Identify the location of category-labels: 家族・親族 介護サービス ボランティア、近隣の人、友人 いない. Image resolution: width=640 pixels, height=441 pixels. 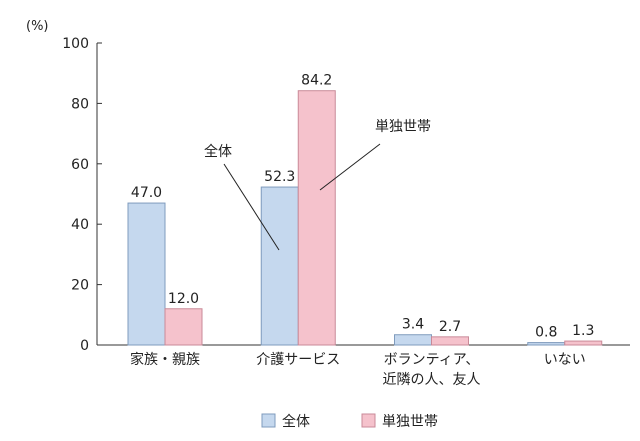
(358, 369).